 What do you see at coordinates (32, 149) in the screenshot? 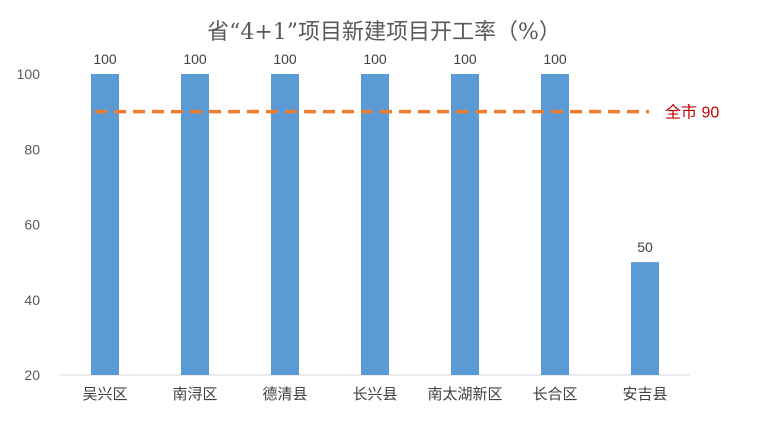
I see `y-tick-label: 80` at bounding box center [32, 149].